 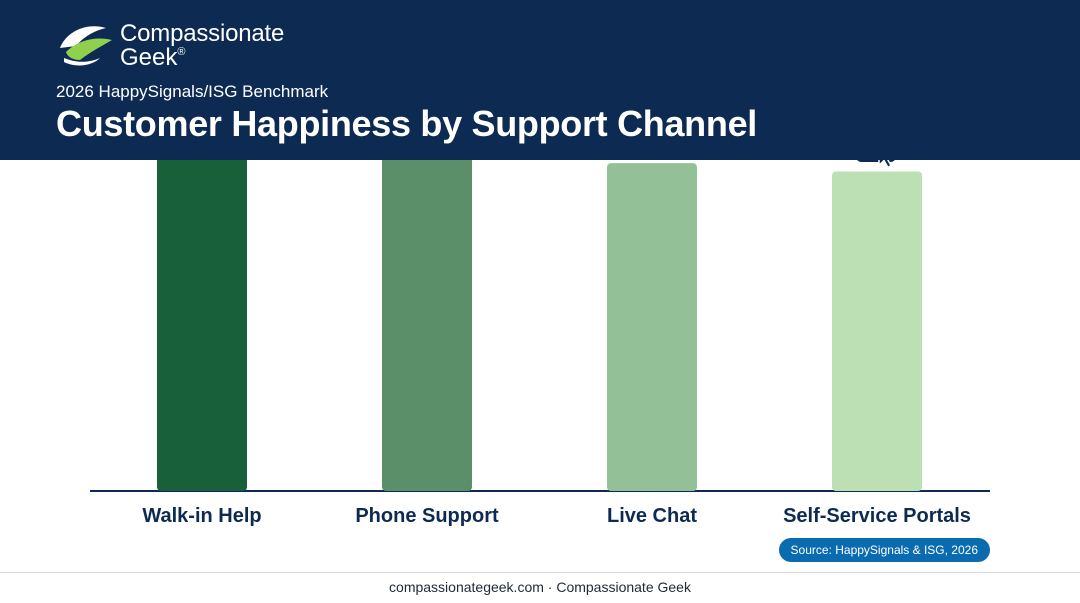 I want to click on browser-cursor-icon, so click(x=876, y=164).